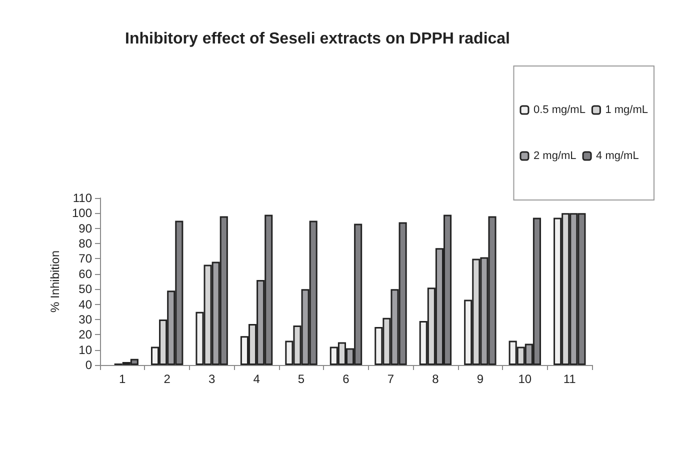 The width and height of the screenshot is (680, 451). I want to click on x-tick-label: 8, so click(436, 379).